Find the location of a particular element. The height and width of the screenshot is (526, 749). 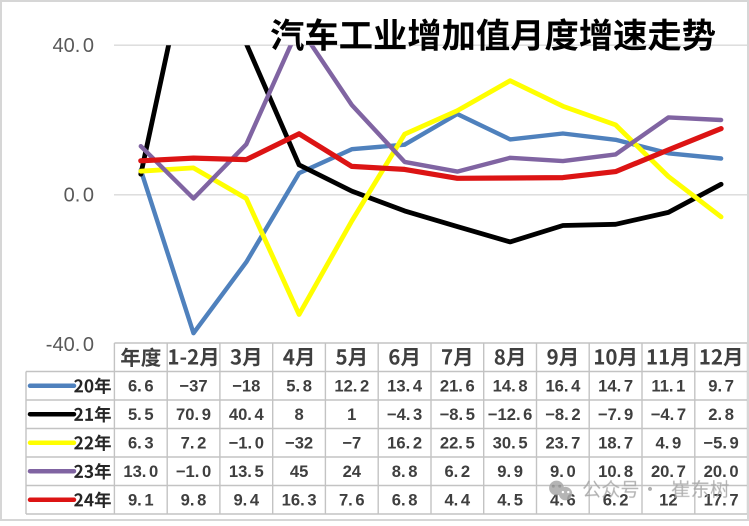

svg-text:9.7: 9. 7 is located at coordinates (721, 386).